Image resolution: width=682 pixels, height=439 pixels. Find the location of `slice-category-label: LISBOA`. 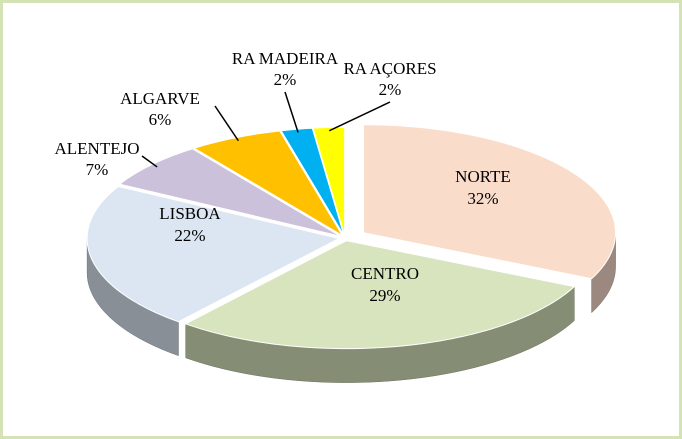

slice-category-label: LISBOA is located at coordinates (190, 213).